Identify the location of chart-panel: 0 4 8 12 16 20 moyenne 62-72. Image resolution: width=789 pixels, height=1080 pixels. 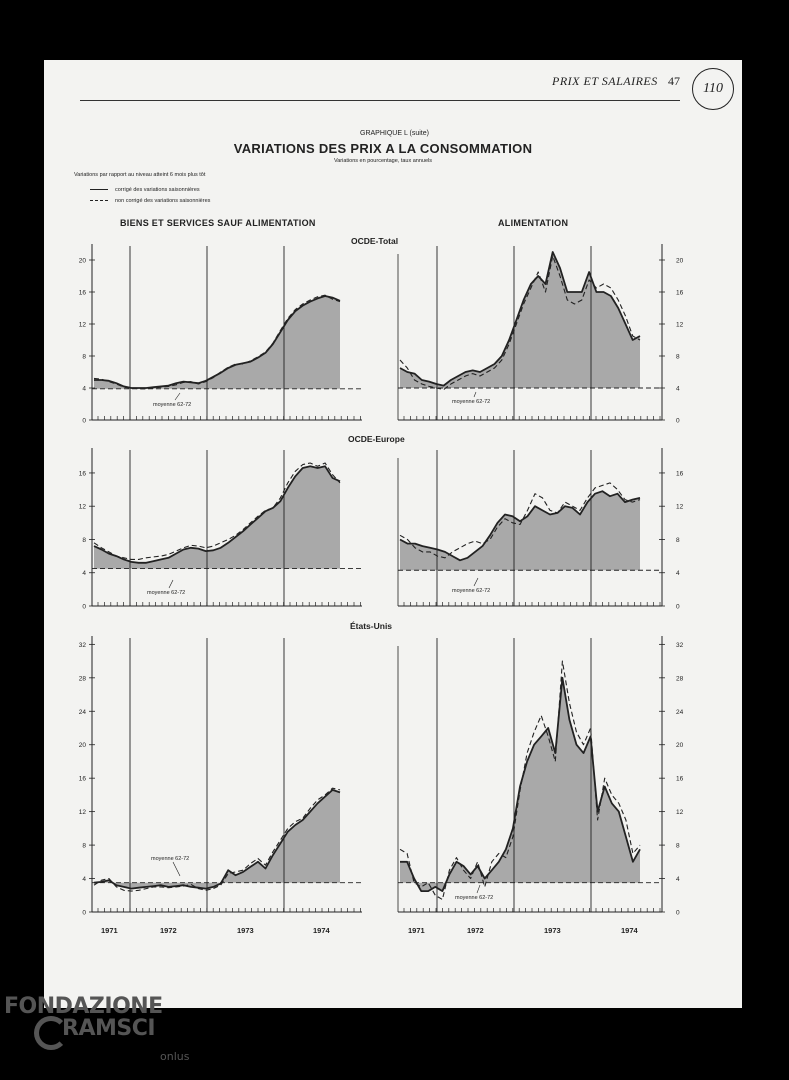
(220, 334).